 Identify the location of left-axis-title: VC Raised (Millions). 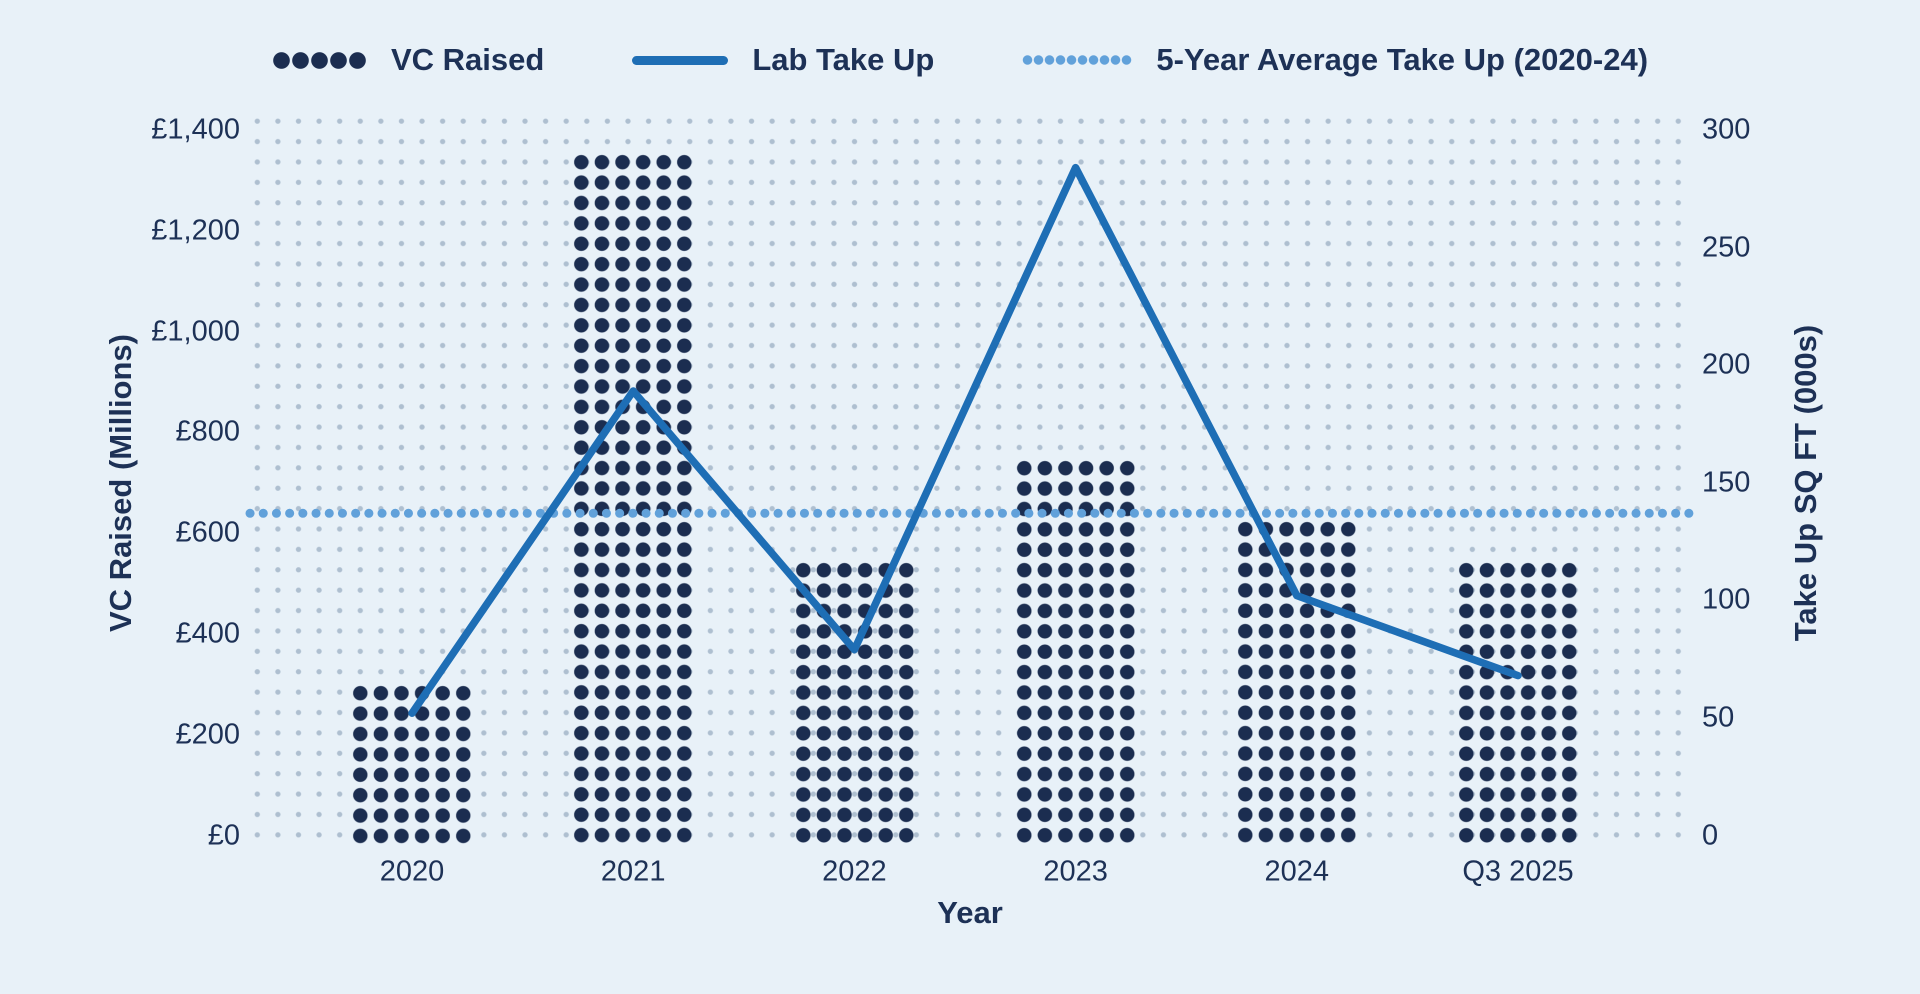
(120, 483).